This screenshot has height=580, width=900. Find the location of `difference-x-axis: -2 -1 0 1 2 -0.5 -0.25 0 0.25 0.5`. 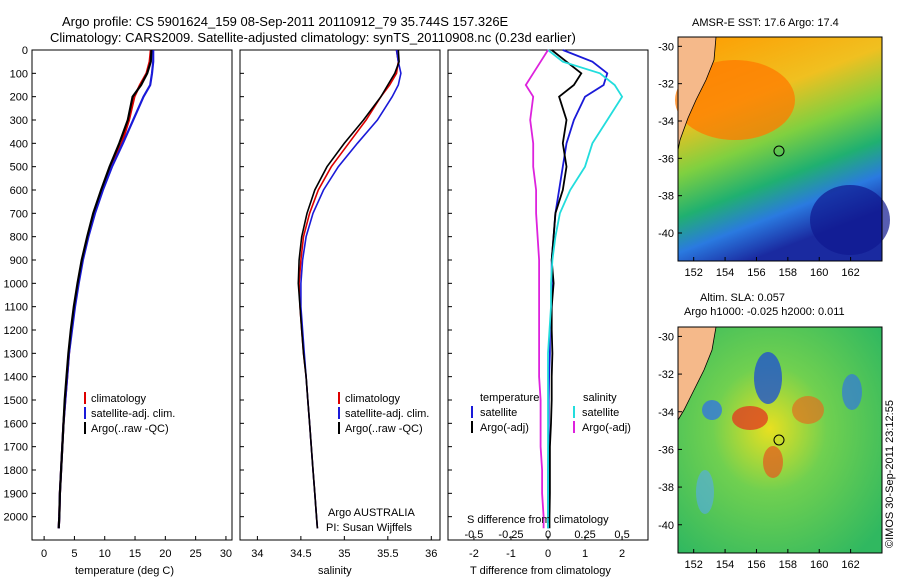

difference-x-axis: -2 -1 0 1 2 -0.5 -0.25 0 0.25 0.5 is located at coordinates (546, 544).